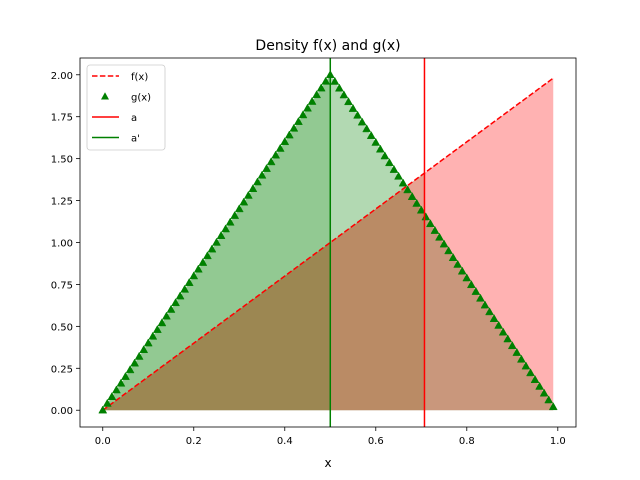 This screenshot has width=640, height=480. Describe the element at coordinates (141, 98) in the screenshot. I see `legend-label: g(x)` at that location.